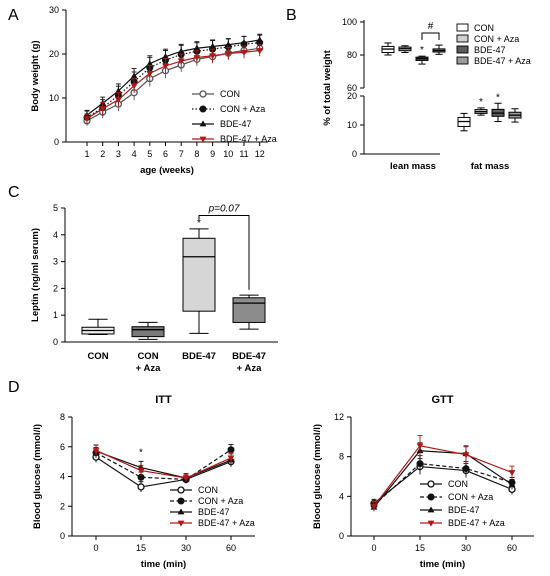 The image size is (550, 576). I want to click on x-tick-label: 10, so click(228, 154).